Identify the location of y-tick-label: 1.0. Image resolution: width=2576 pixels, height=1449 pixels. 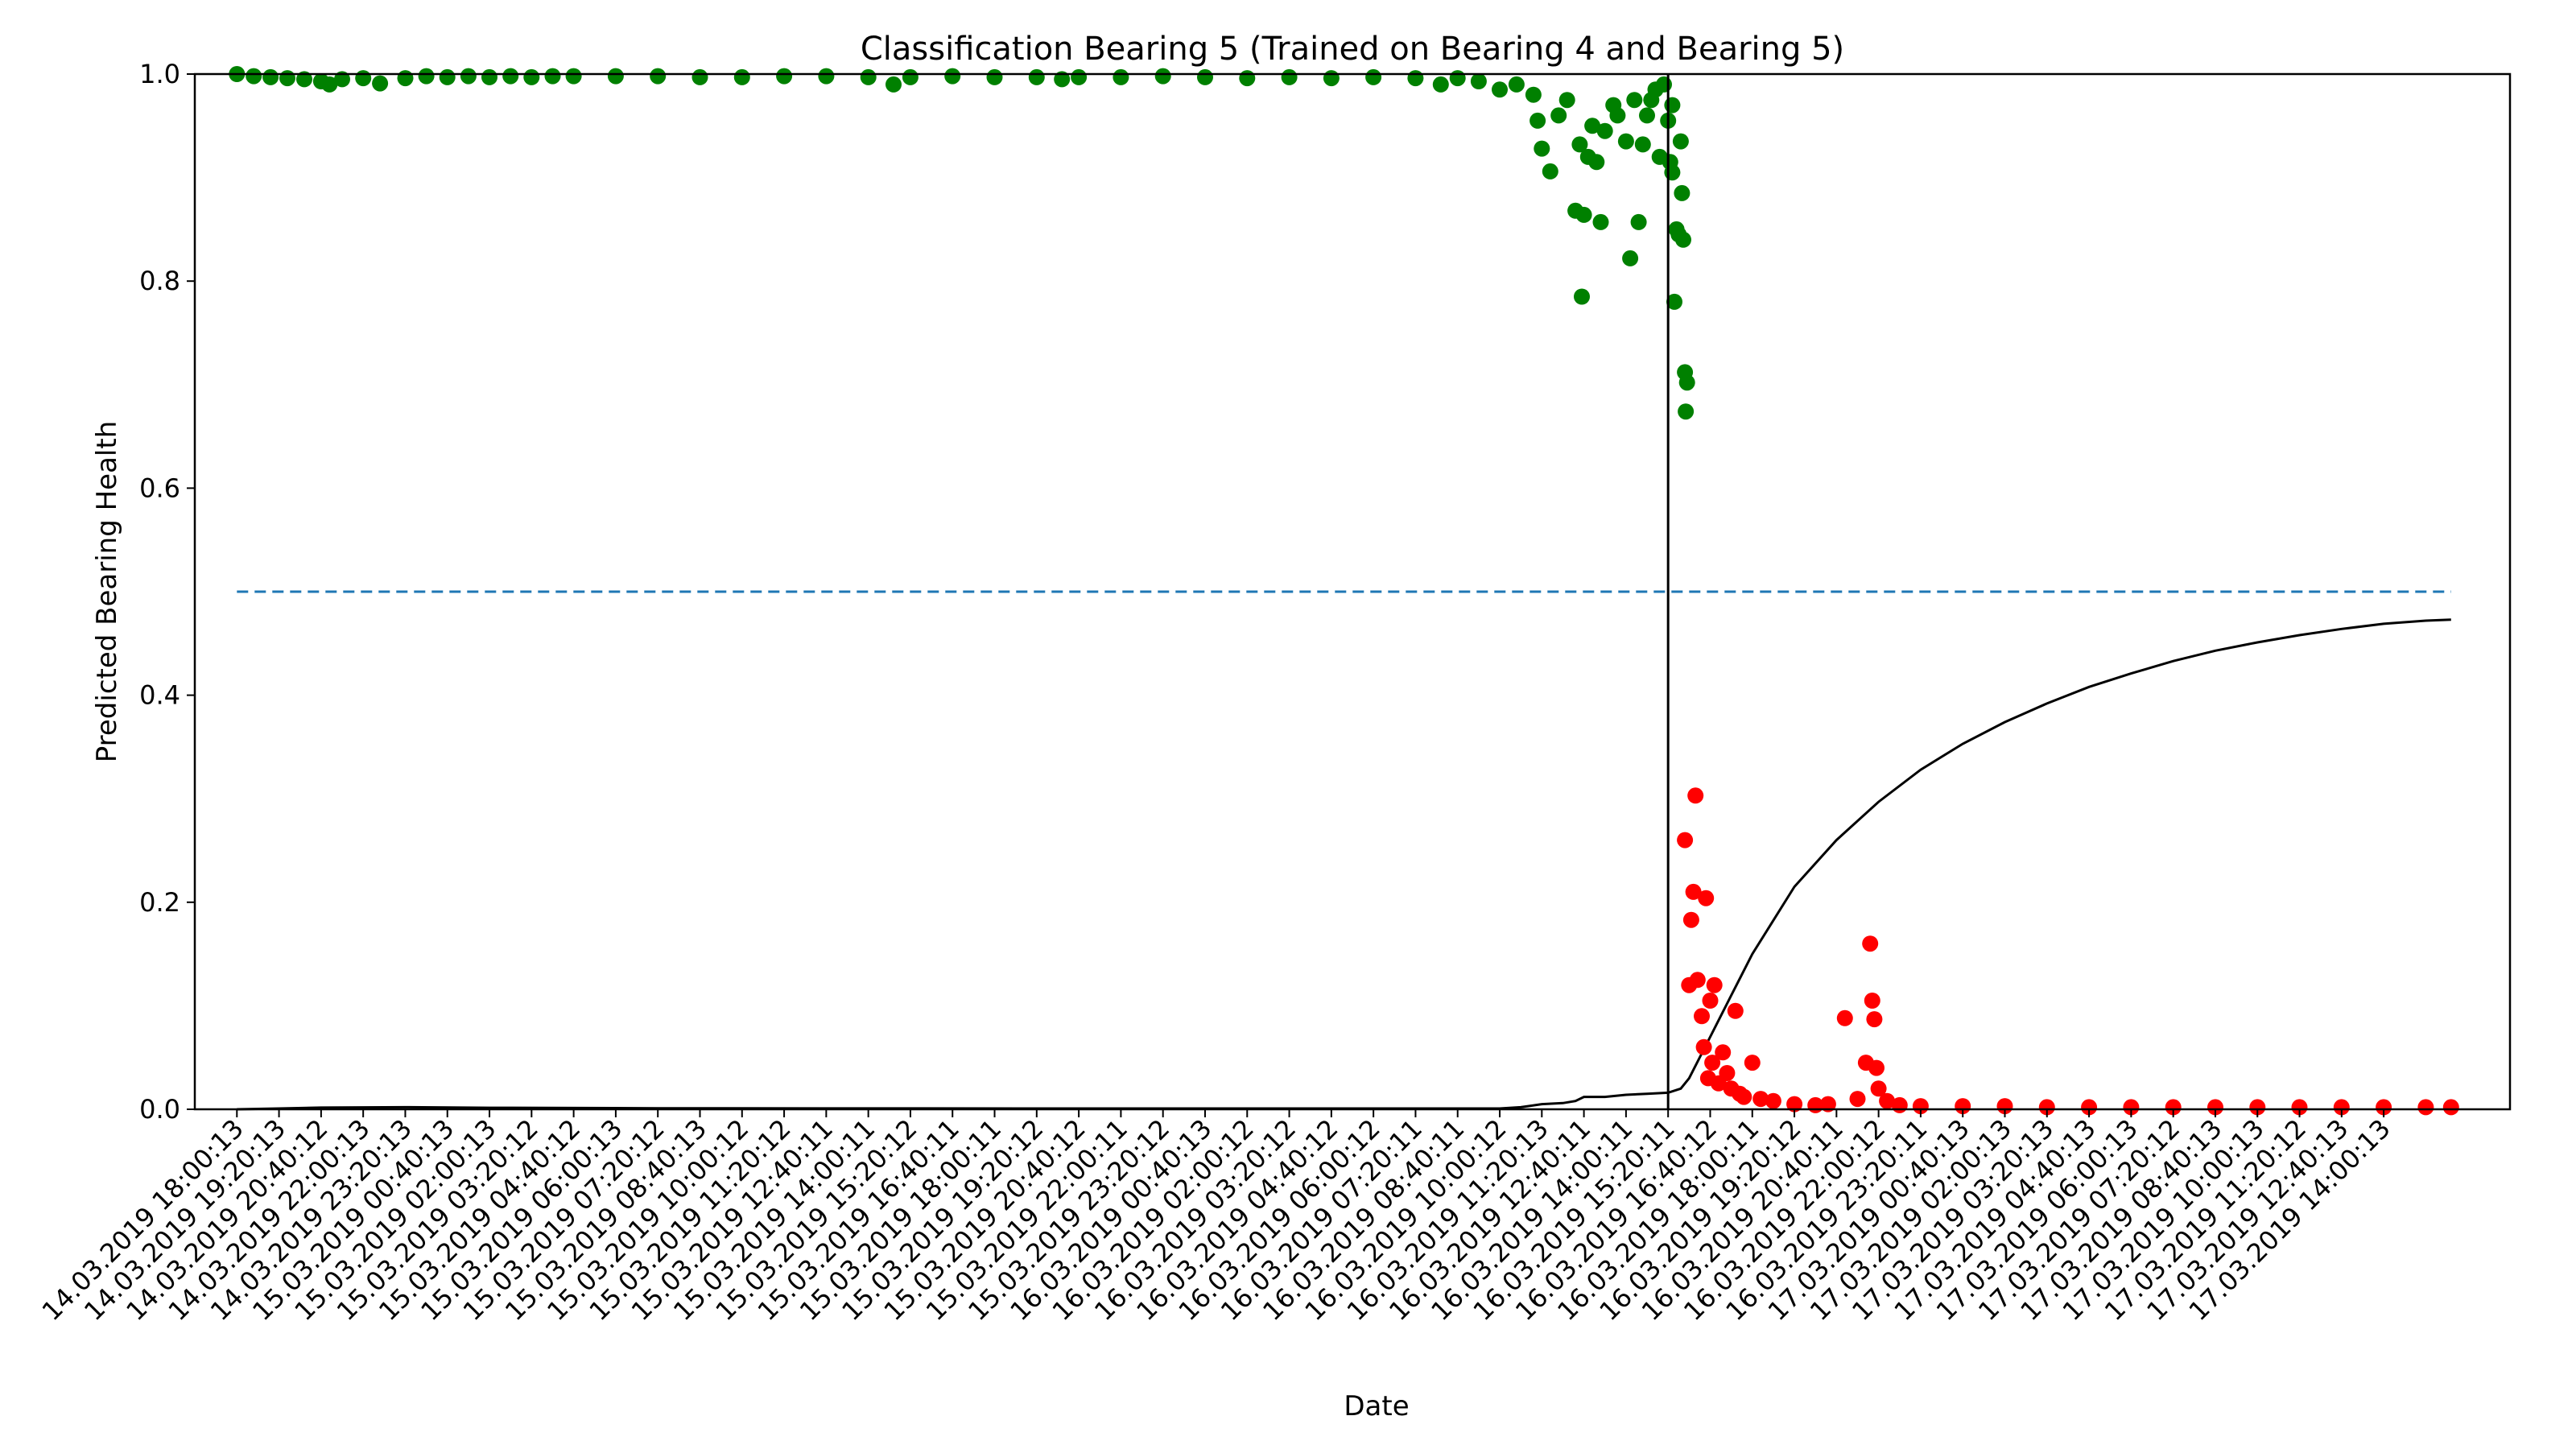
(159, 74).